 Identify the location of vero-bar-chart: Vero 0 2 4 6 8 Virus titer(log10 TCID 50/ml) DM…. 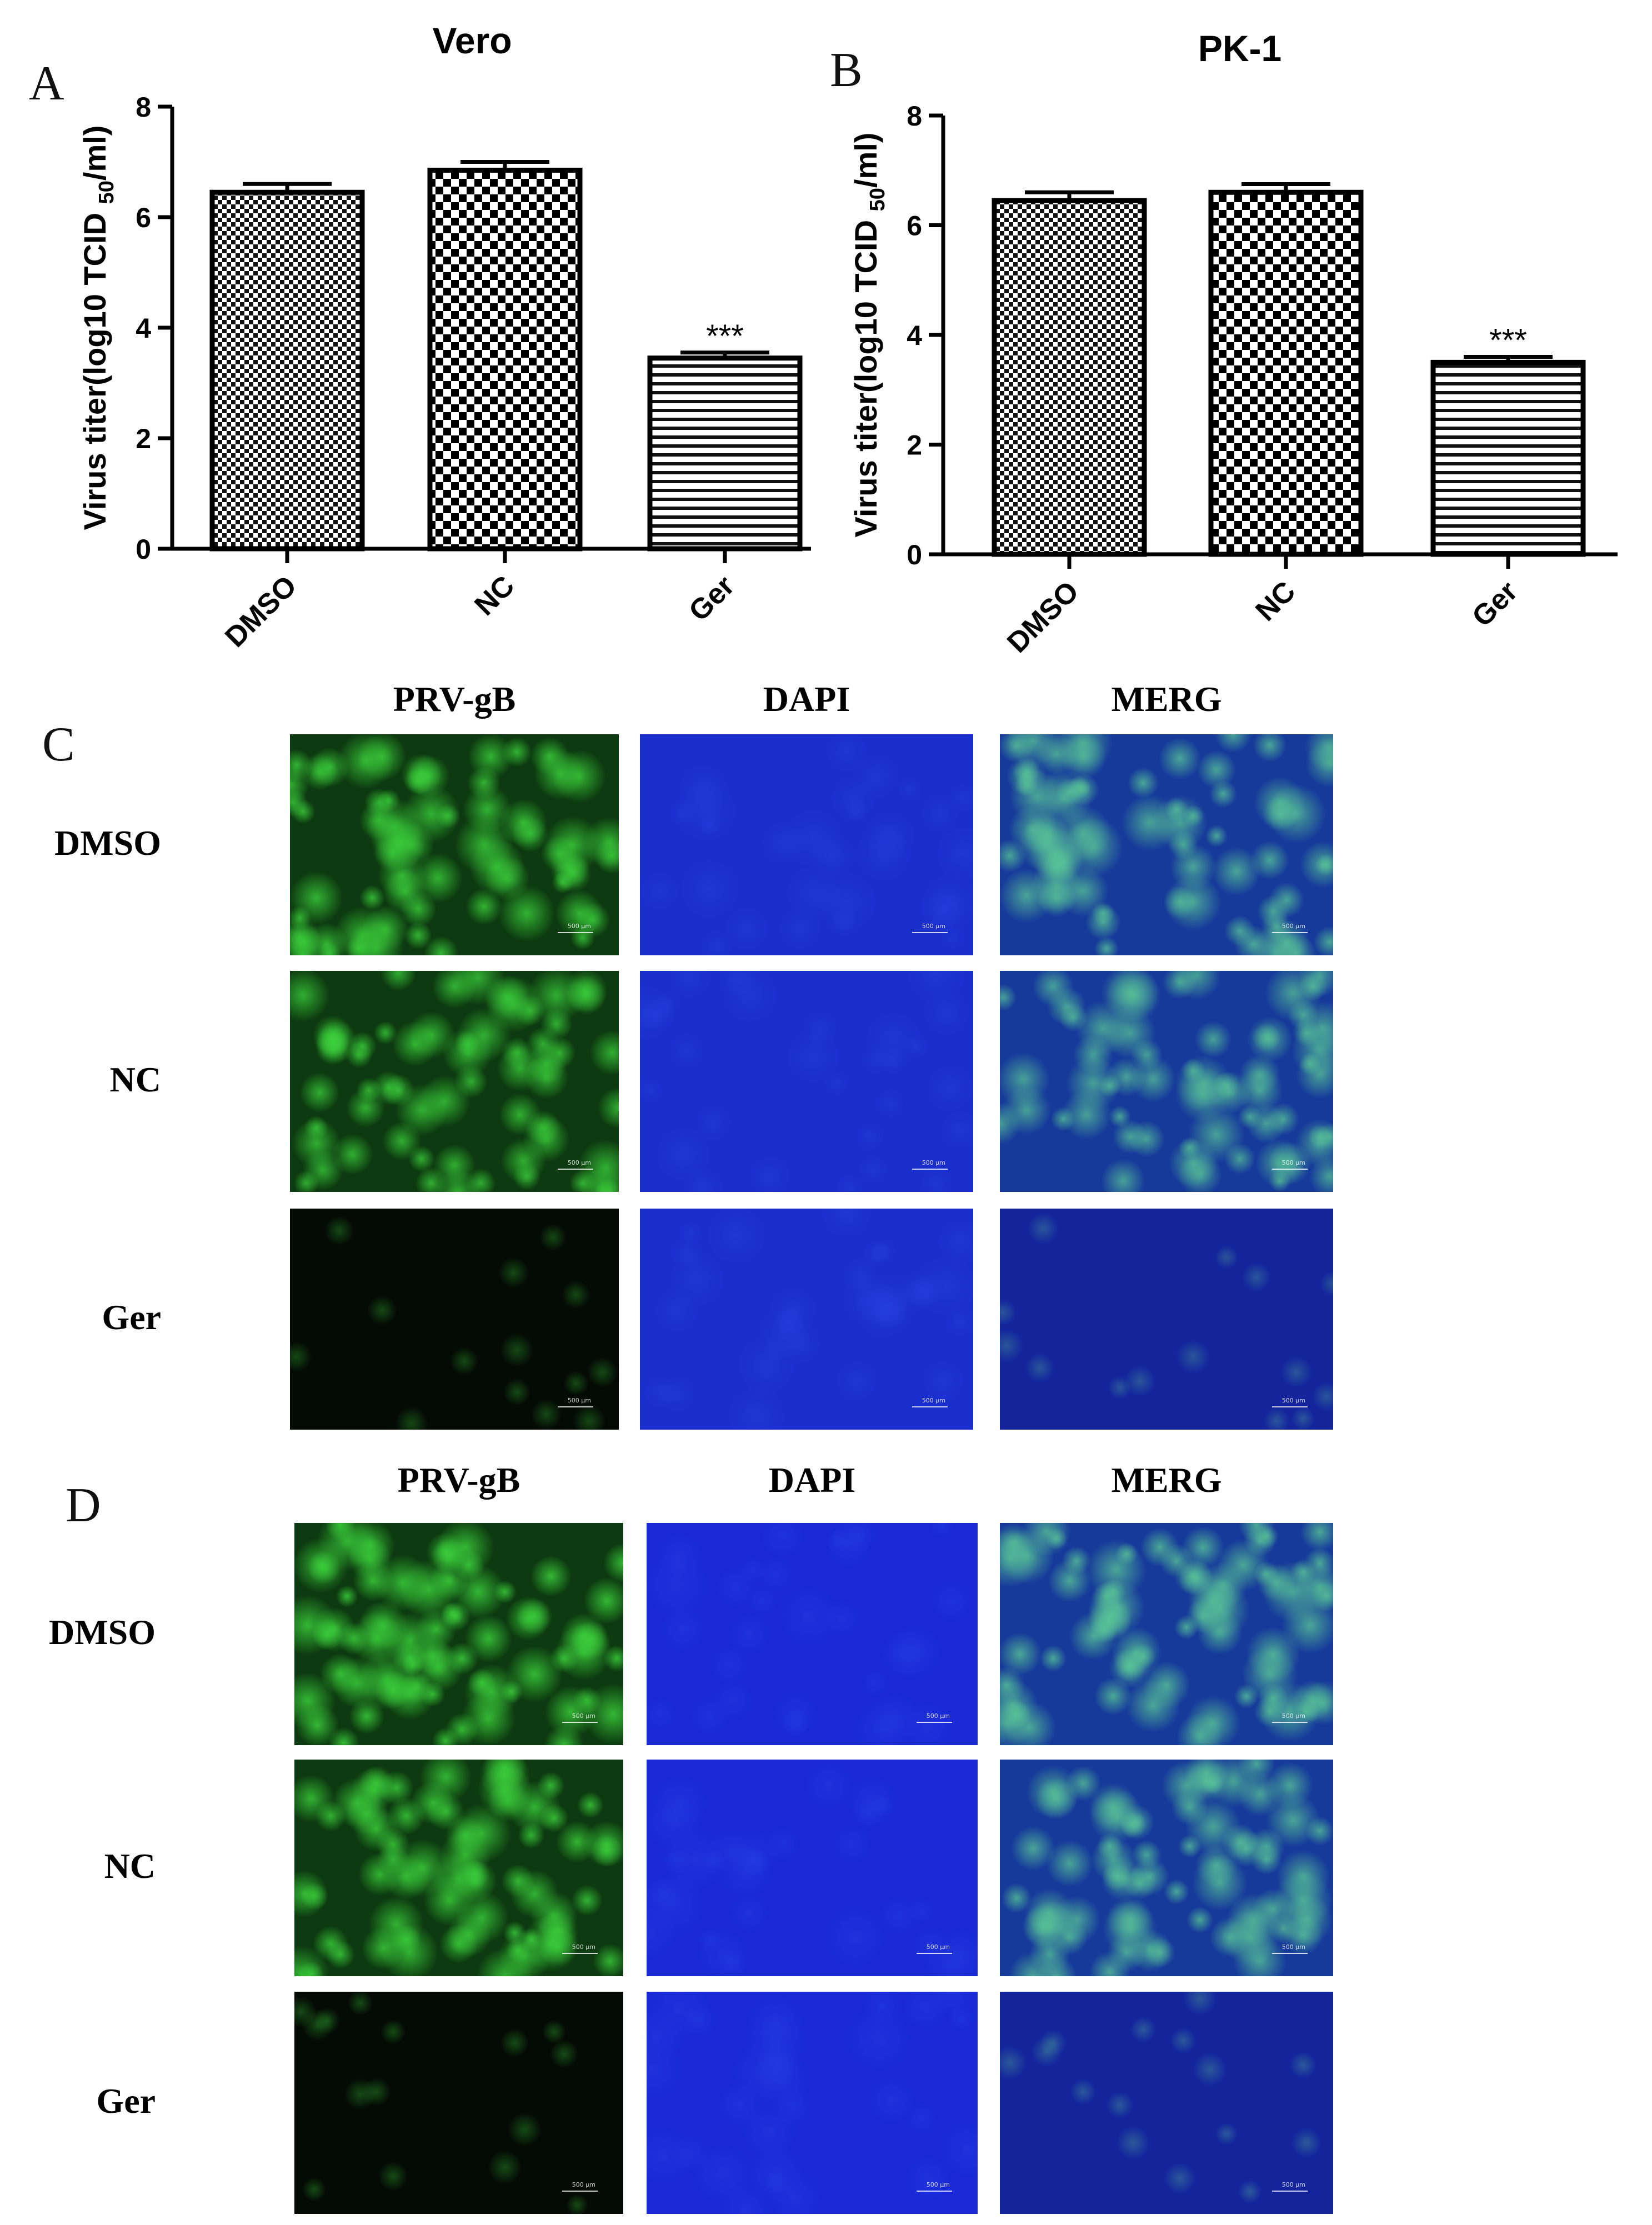
(444, 337).